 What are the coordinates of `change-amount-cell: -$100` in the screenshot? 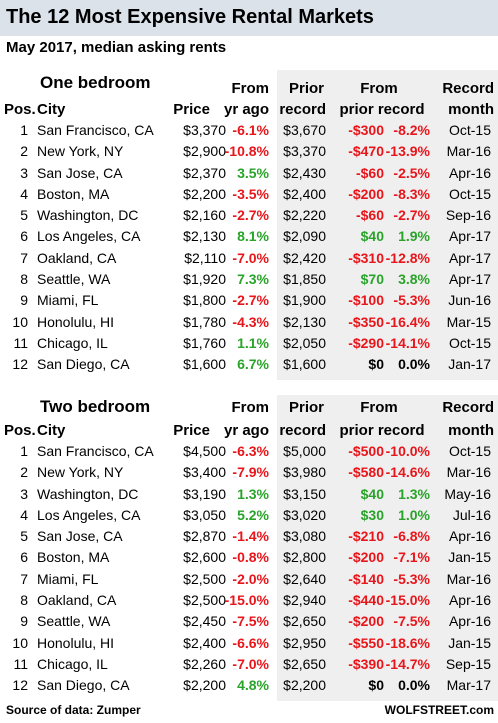 It's located at (366, 300).